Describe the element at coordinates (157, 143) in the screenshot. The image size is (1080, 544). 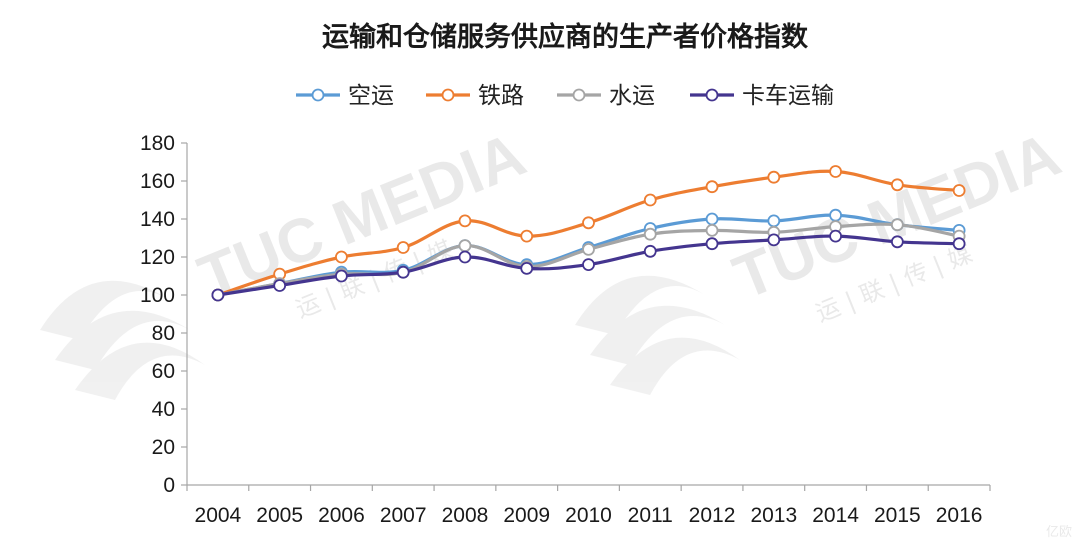
I see `y-tick-label: 180` at that location.